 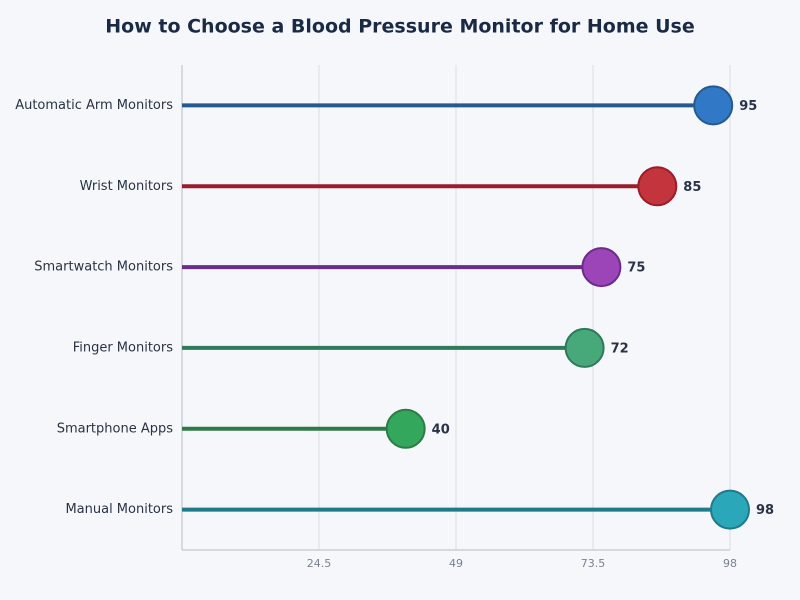 I want to click on y-tick-label: Manual Monitors, so click(x=119, y=509).